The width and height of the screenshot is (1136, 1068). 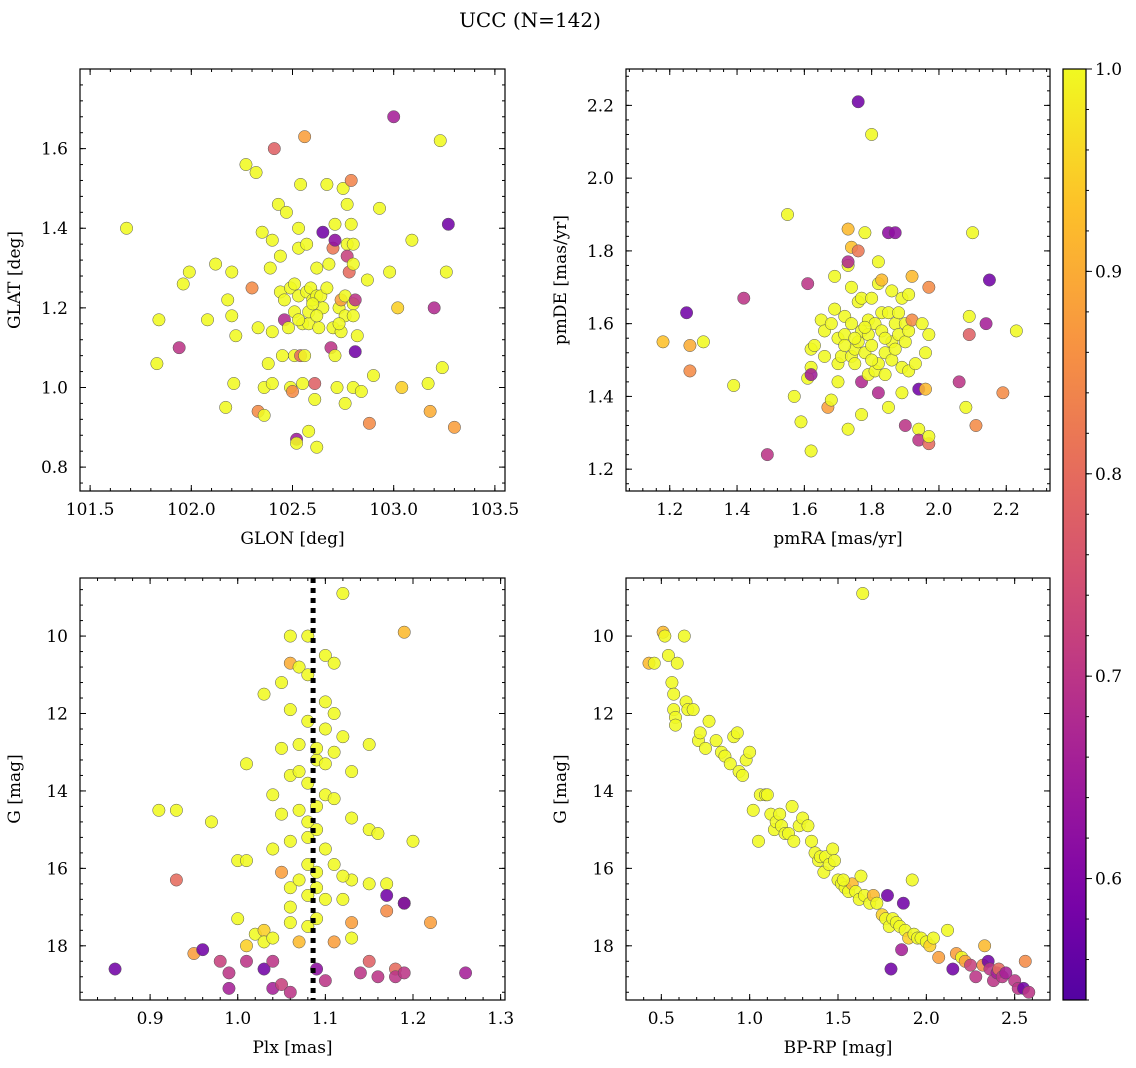 What do you see at coordinates (1006, 510) in the screenshot?
I see `x-tick-label: 2.2` at bounding box center [1006, 510].